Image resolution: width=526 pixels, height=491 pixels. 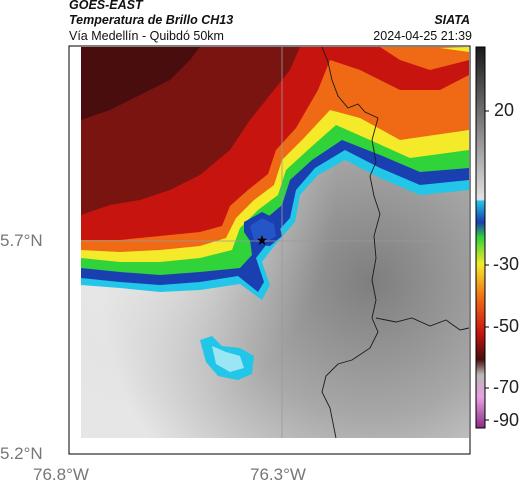 I want to click on colorbar-tick-label: -90, so click(x=506, y=420).